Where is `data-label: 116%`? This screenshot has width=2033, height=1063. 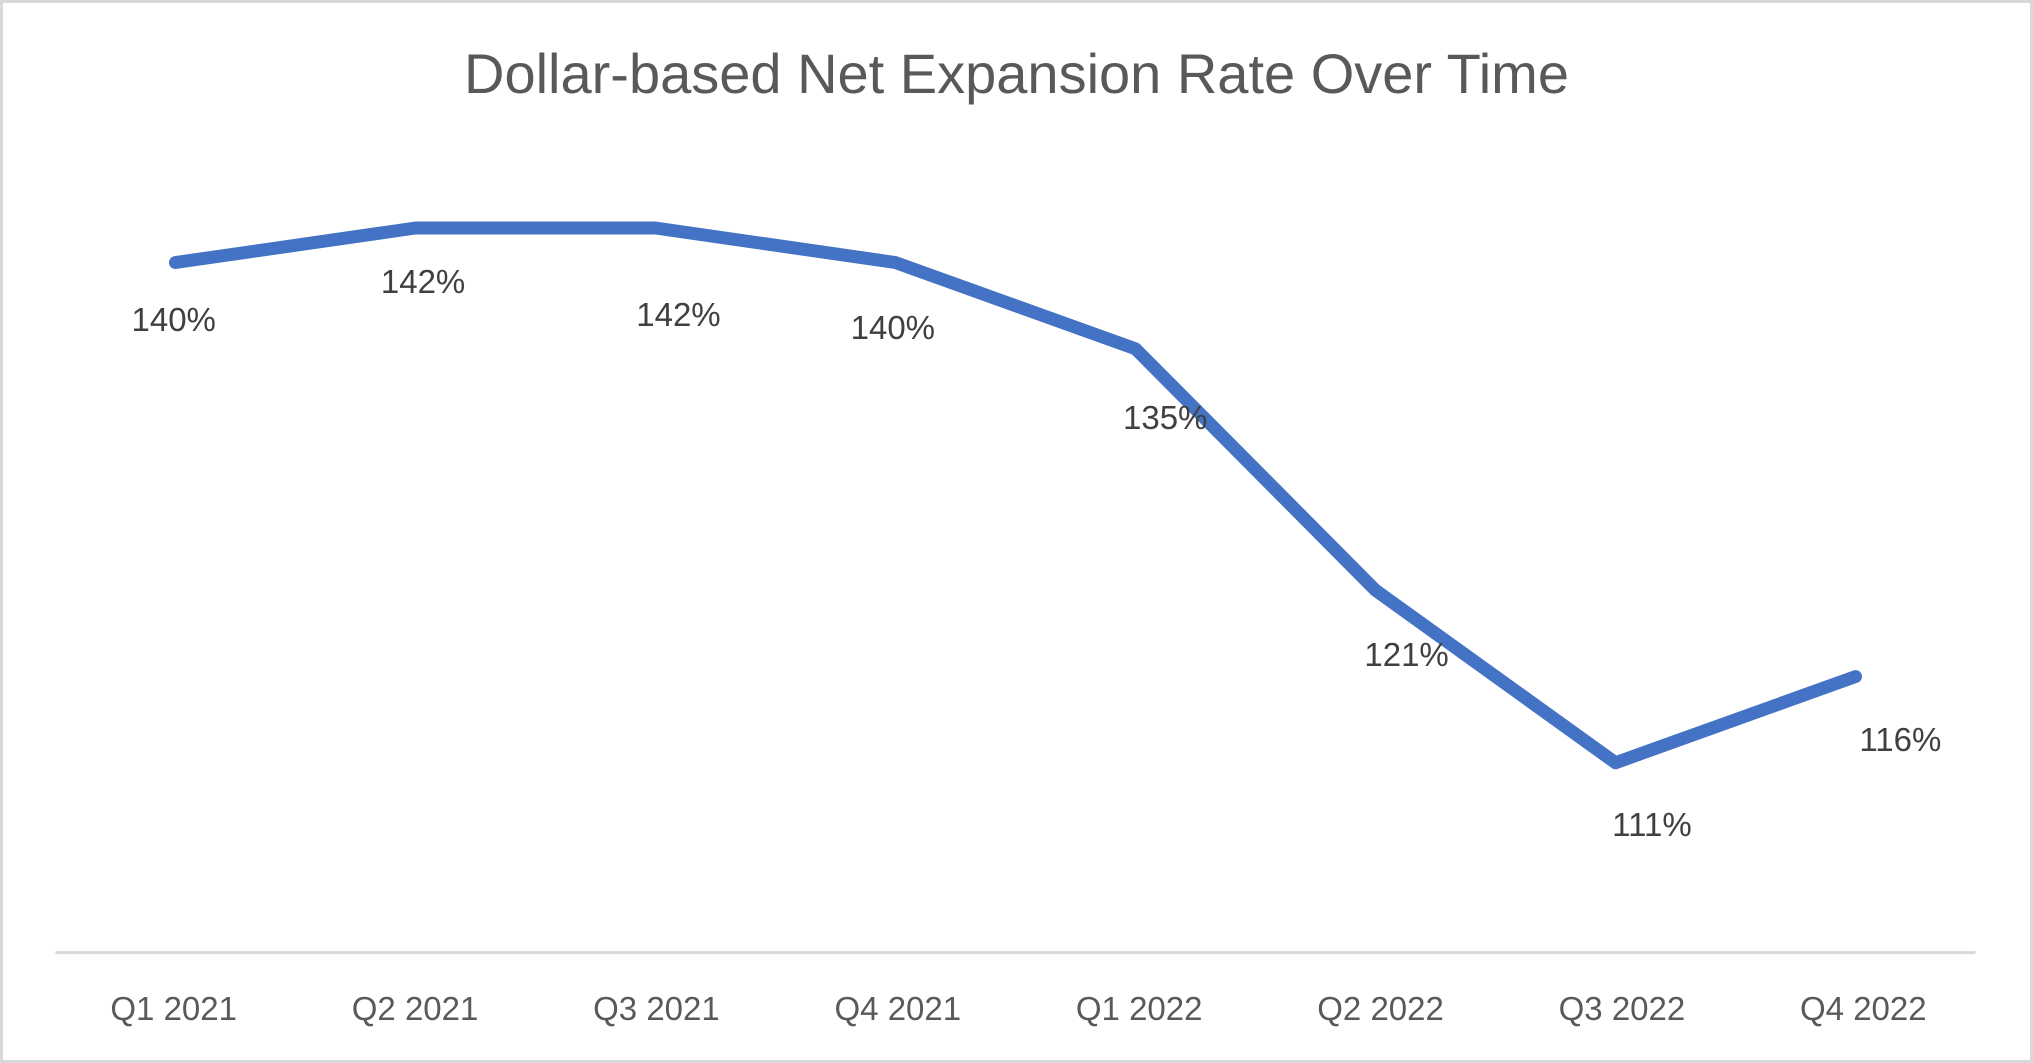
data-label: 116% is located at coordinates (1900, 740).